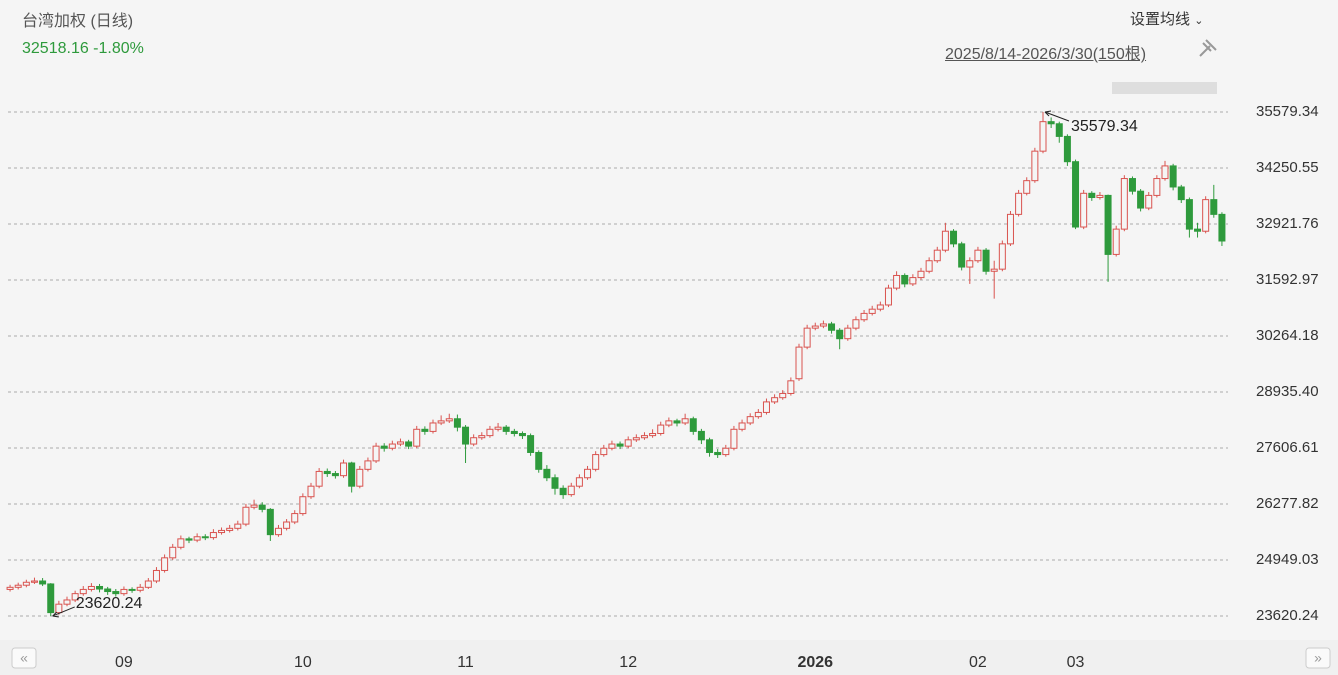 The height and width of the screenshot is (675, 1338). I want to click on scroll-left-icon: «, so click(24, 658).